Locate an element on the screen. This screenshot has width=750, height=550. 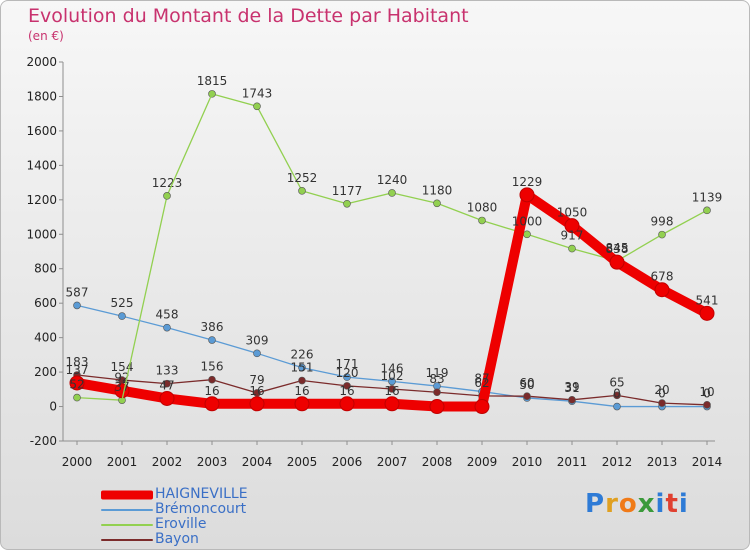
data-label-bayon: 10 is located at coordinates (706, 392).